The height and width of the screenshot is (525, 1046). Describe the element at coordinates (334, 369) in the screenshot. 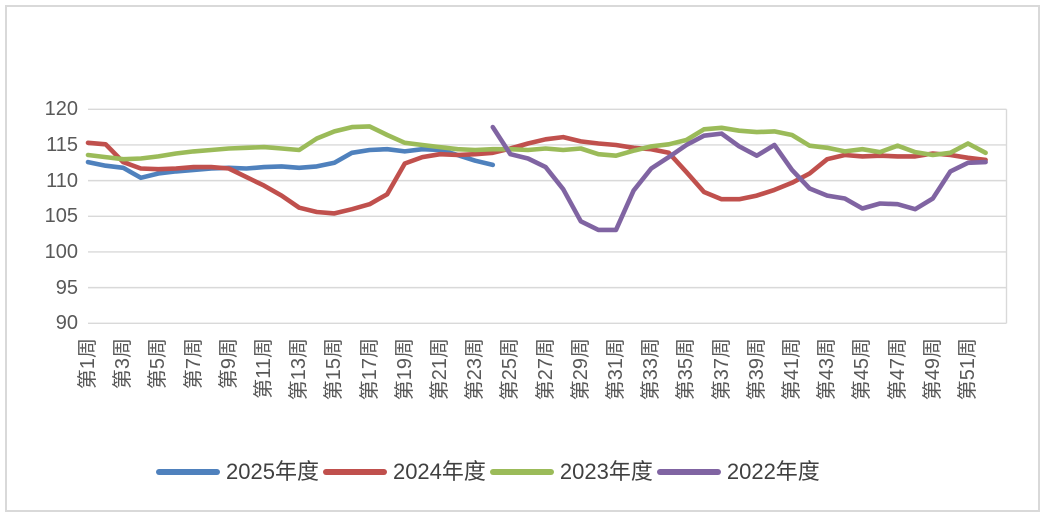

I see `x-tick-label-week-15: 第15周` at that location.